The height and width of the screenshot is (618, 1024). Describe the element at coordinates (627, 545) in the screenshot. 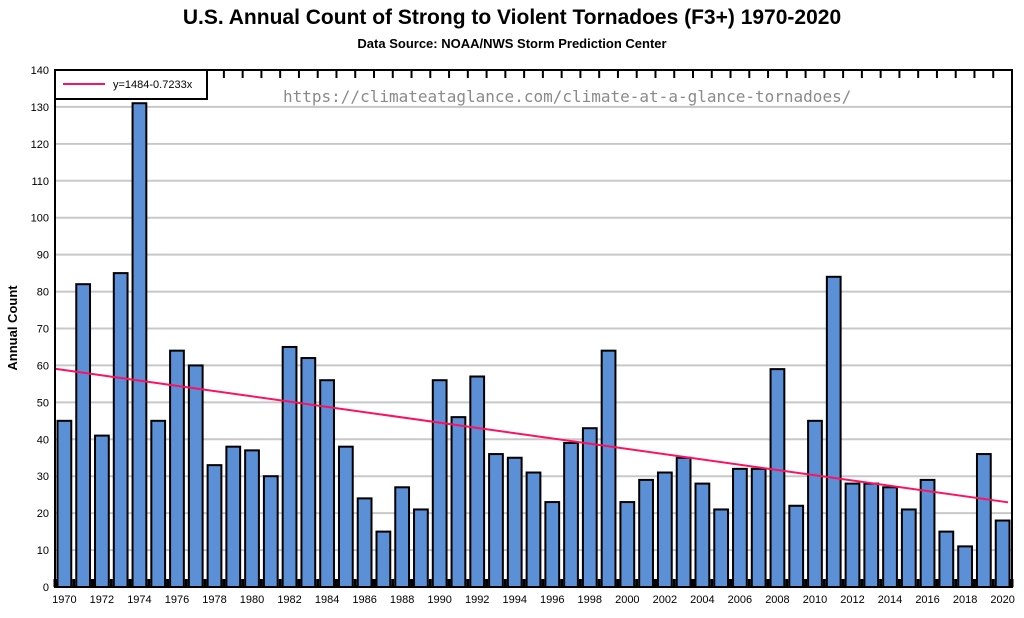

I see `bar-2000` at that location.